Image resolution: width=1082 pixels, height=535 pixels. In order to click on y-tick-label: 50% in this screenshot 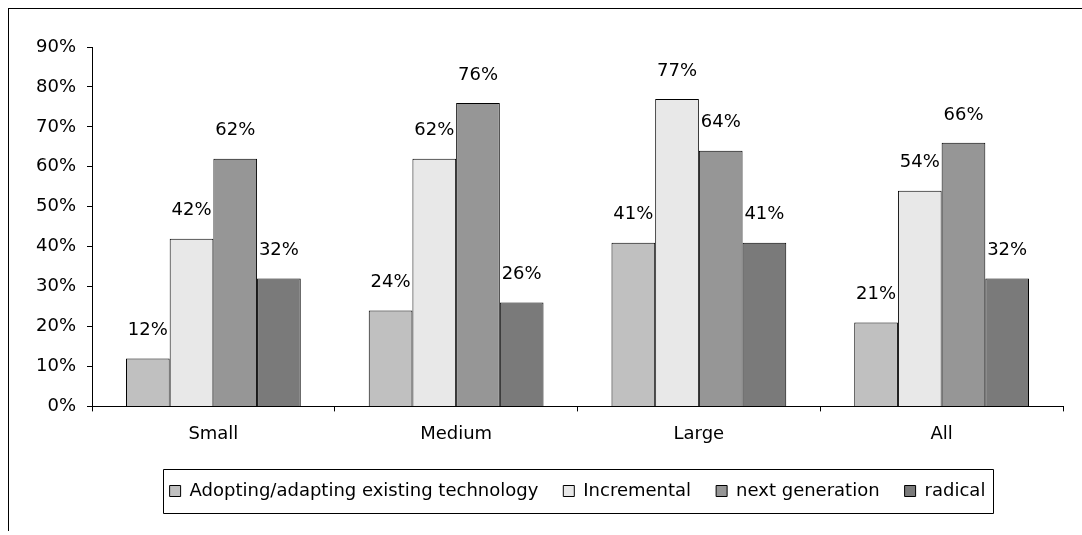, I will do `click(55, 205)`.